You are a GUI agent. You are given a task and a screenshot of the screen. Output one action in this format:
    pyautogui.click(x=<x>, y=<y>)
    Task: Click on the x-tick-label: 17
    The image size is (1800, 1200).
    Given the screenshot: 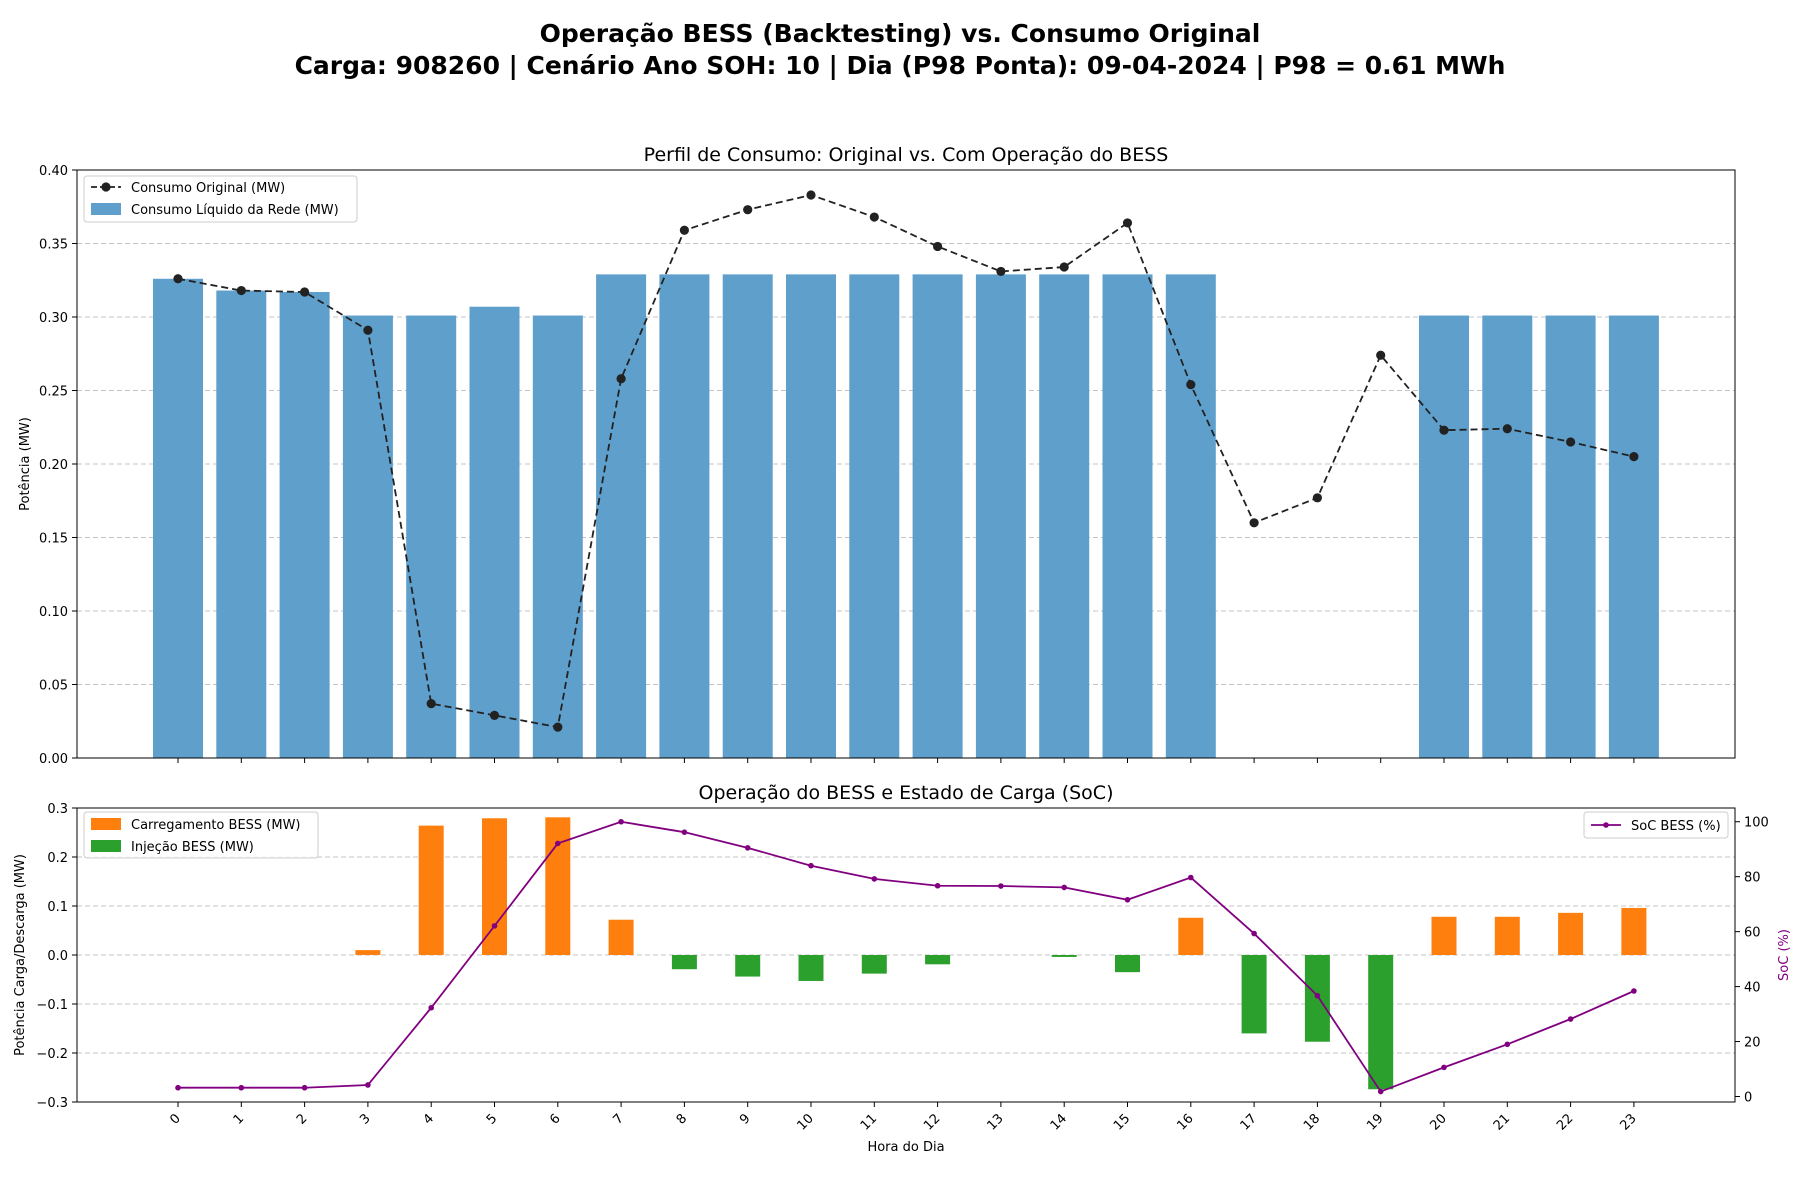 What is the action you would take?
    pyautogui.click(x=1249, y=1122)
    